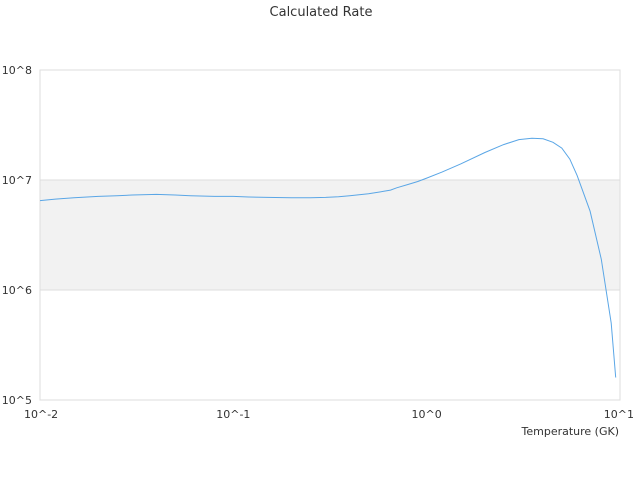 Image resolution: width=640 pixels, height=480 pixels. I want to click on x-tick-label: 10^-1, so click(233, 414).